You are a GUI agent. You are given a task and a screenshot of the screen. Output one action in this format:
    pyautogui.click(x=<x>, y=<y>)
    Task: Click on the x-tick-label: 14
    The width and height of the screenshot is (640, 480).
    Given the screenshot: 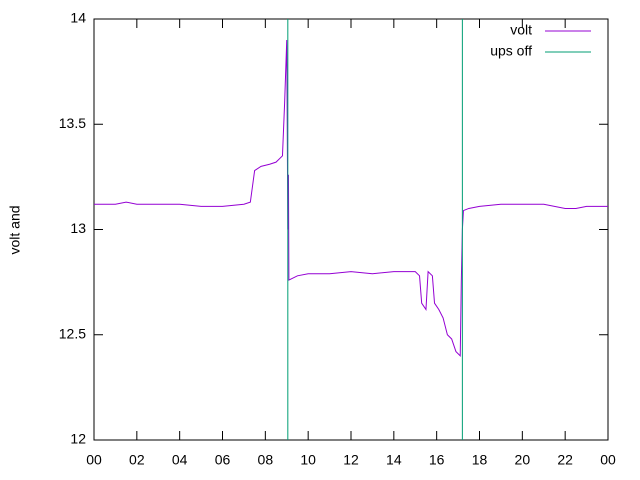 What is the action you would take?
    pyautogui.click(x=394, y=460)
    